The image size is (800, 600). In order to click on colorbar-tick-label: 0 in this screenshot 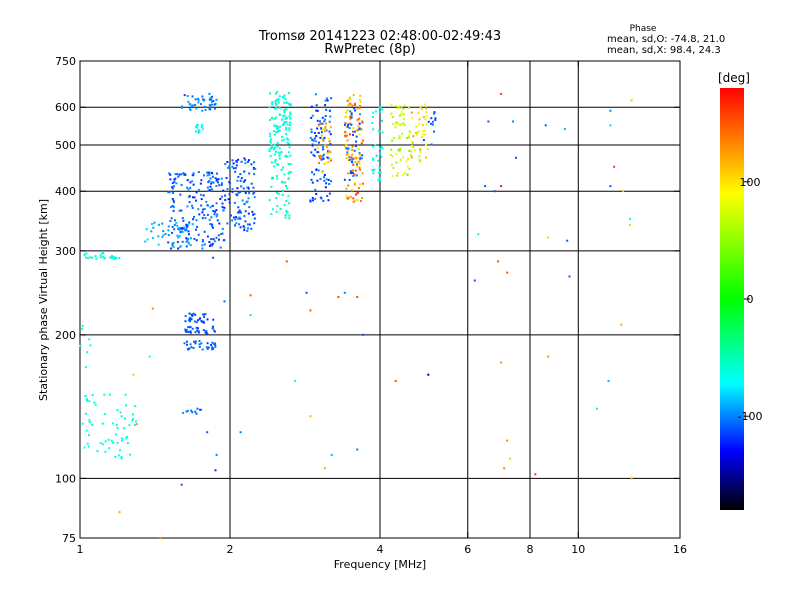, I will do `click(750, 299)`.